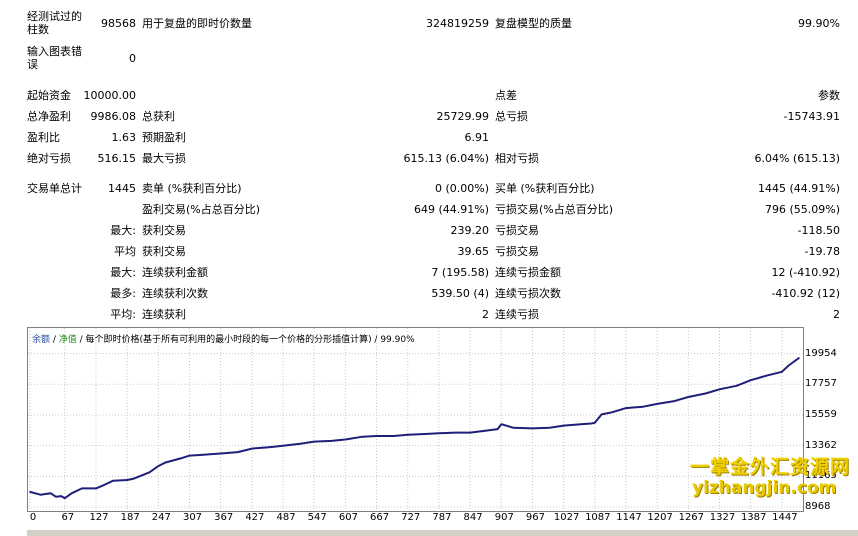  Describe the element at coordinates (43, 137) in the screenshot. I see `profit-factor-label: 盈利比` at that location.